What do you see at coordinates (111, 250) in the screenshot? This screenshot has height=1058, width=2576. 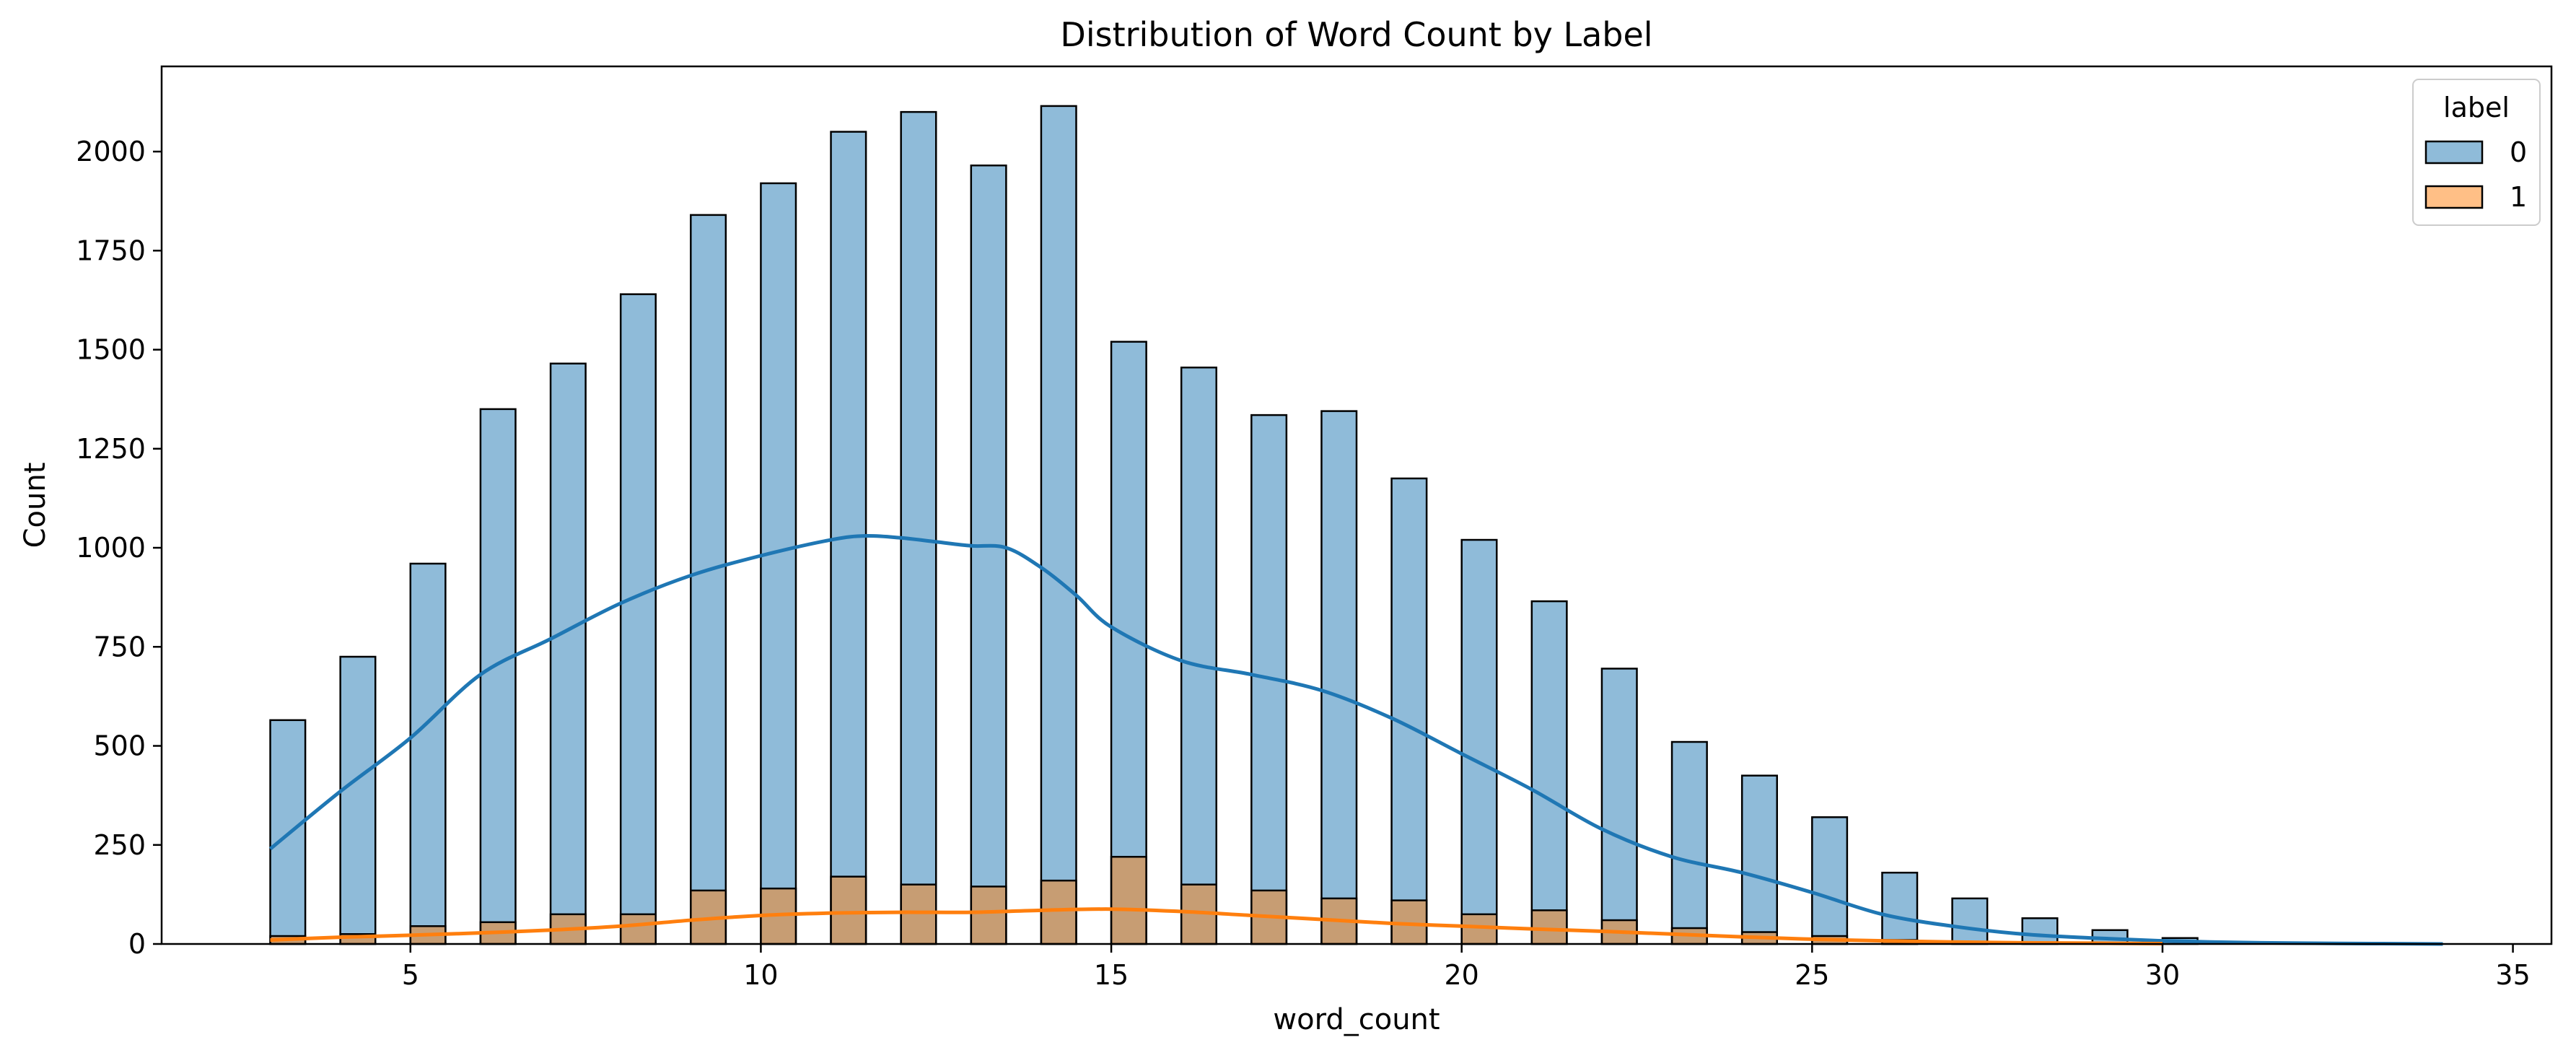 I see `y-tick-label: 1750` at bounding box center [111, 250].